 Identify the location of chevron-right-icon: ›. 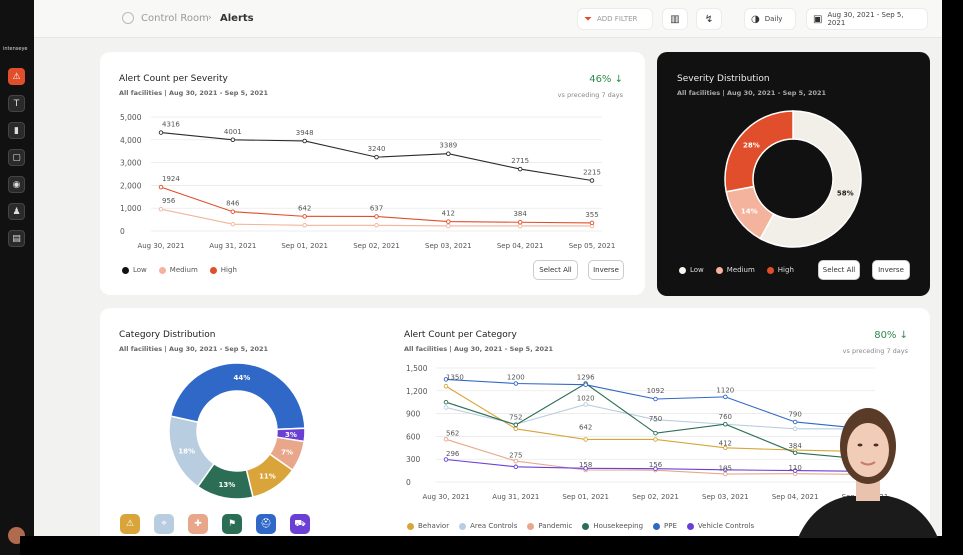
(210, 18).